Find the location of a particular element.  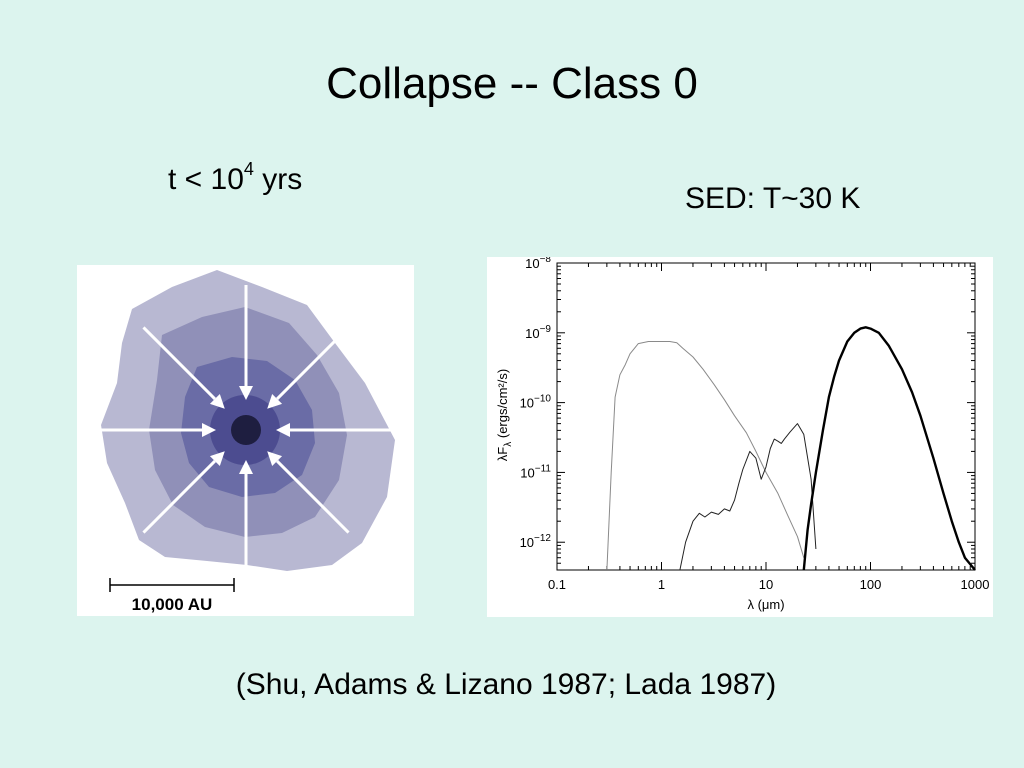

time-suffix: yrs is located at coordinates (278, 179).